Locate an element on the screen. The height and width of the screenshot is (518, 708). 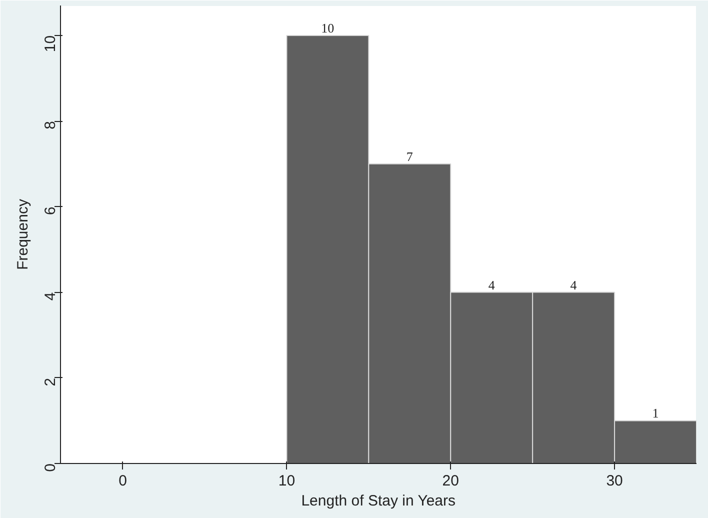
y-tick-label: 4 is located at coordinates (50, 296).